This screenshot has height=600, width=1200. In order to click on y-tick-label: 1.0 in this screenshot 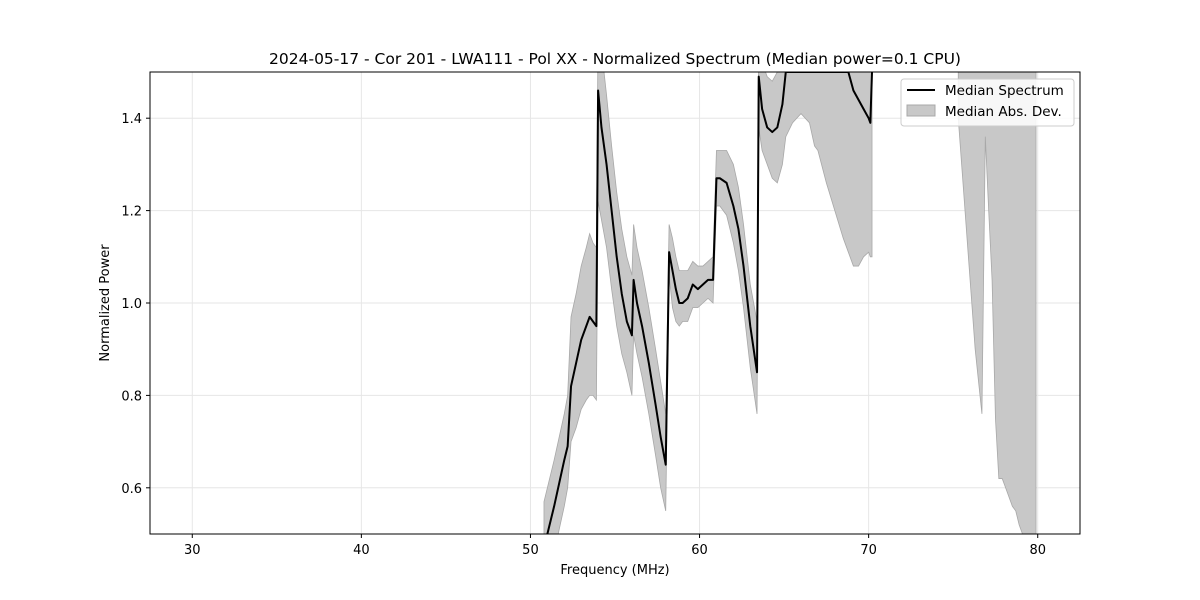, I will do `click(131, 304)`.